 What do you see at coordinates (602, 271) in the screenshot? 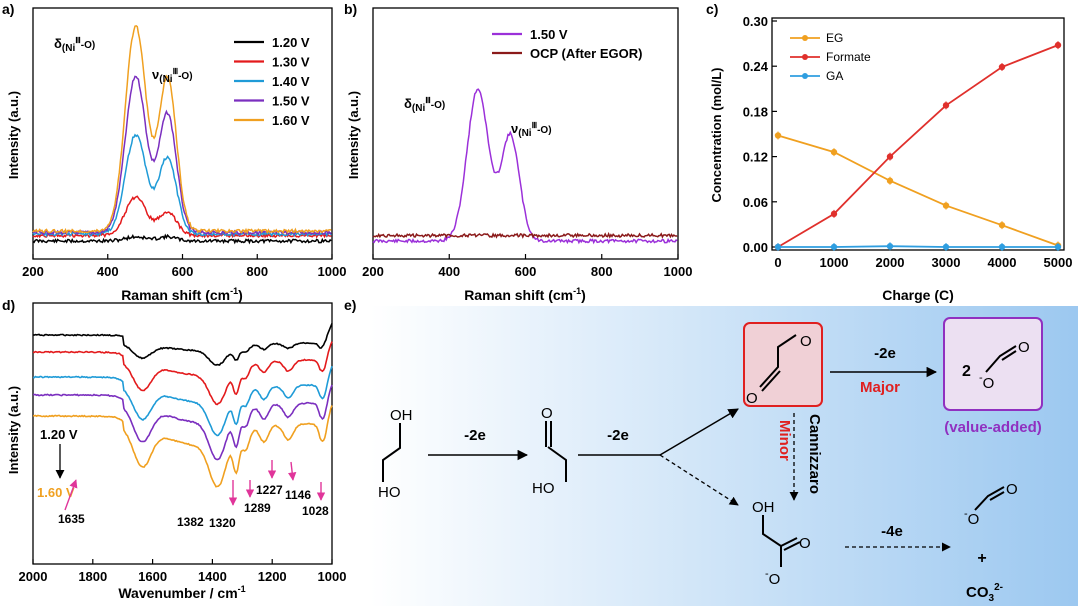
I see `x-tick-label: 800` at bounding box center [602, 271].